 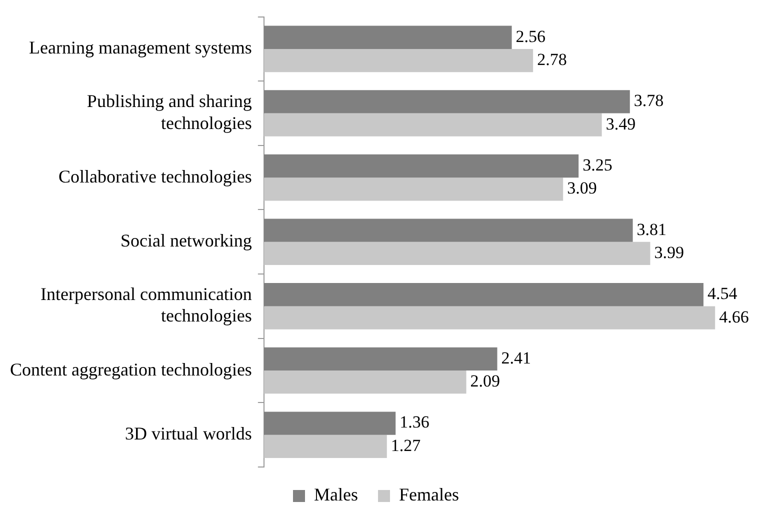 What do you see at coordinates (722, 294) in the screenshot?
I see `data-label: 4.54` at bounding box center [722, 294].